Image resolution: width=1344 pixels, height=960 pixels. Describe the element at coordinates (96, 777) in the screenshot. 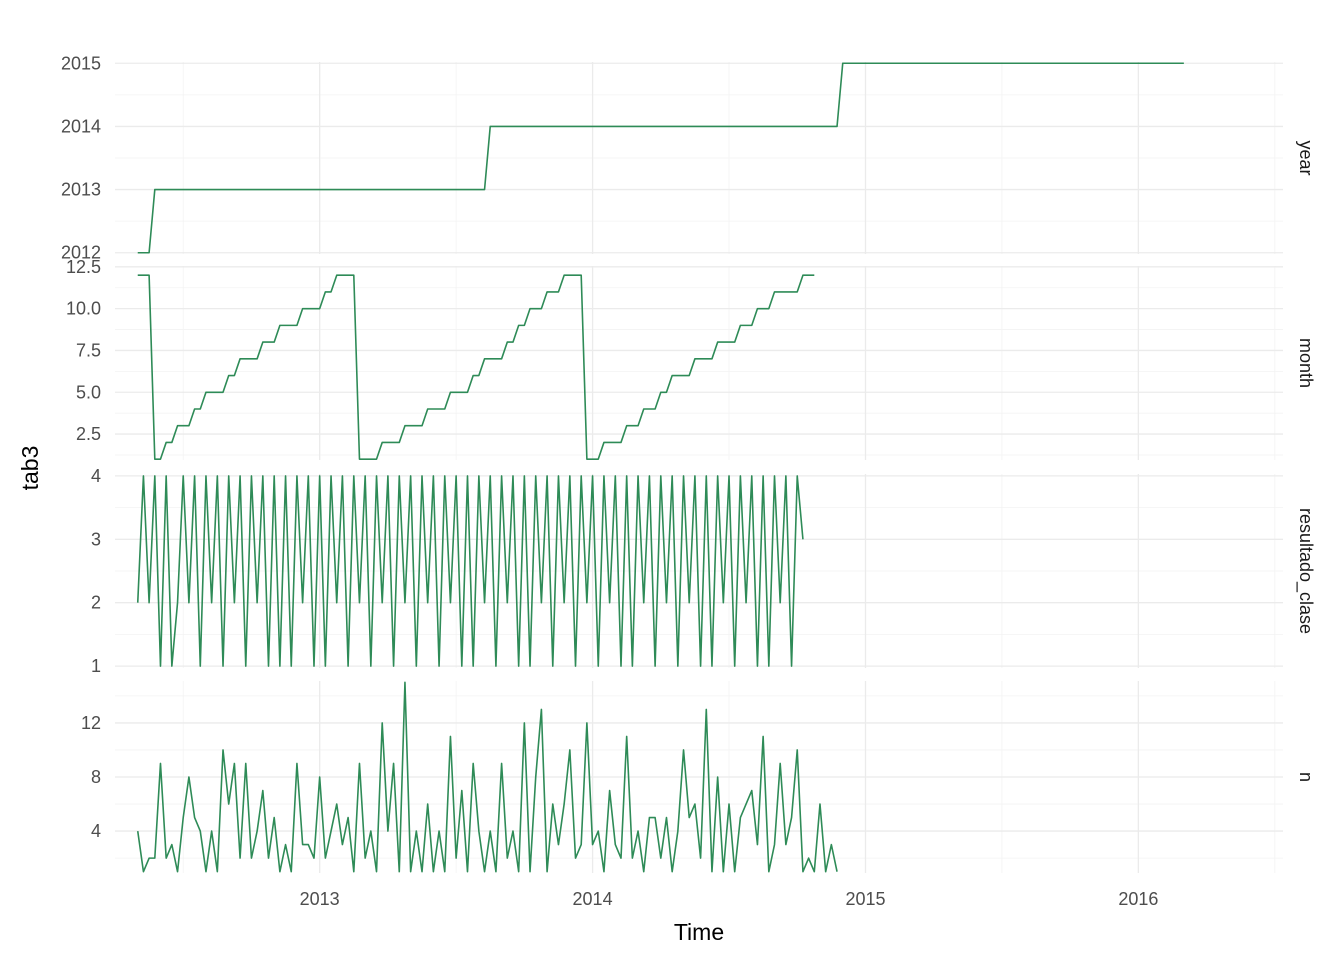

I see `y-tick-label-n: 8` at that location.